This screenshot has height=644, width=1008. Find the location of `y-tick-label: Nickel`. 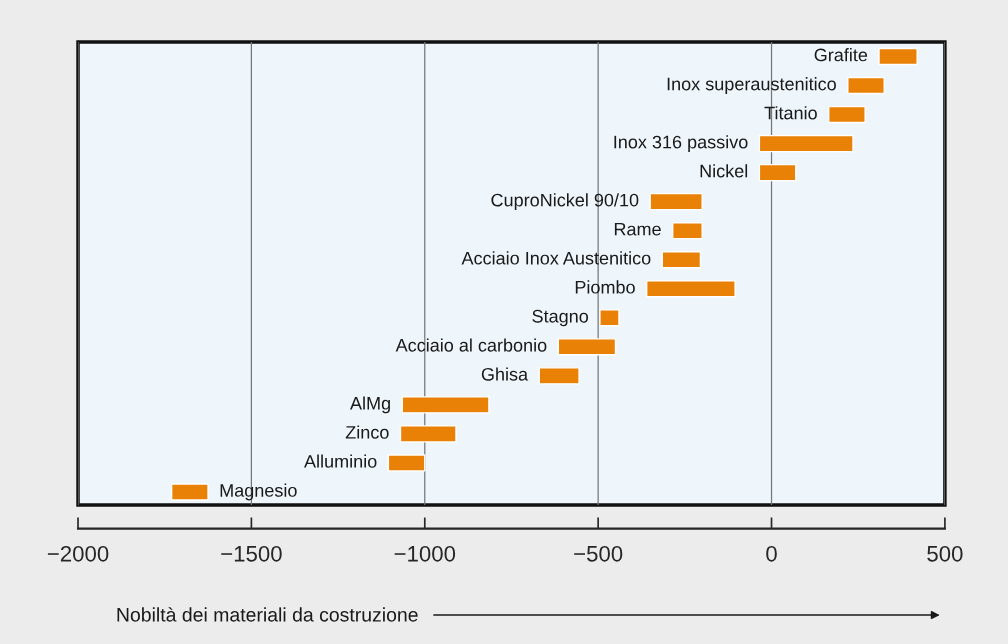

y-tick-label: Nickel is located at coordinates (724, 171).